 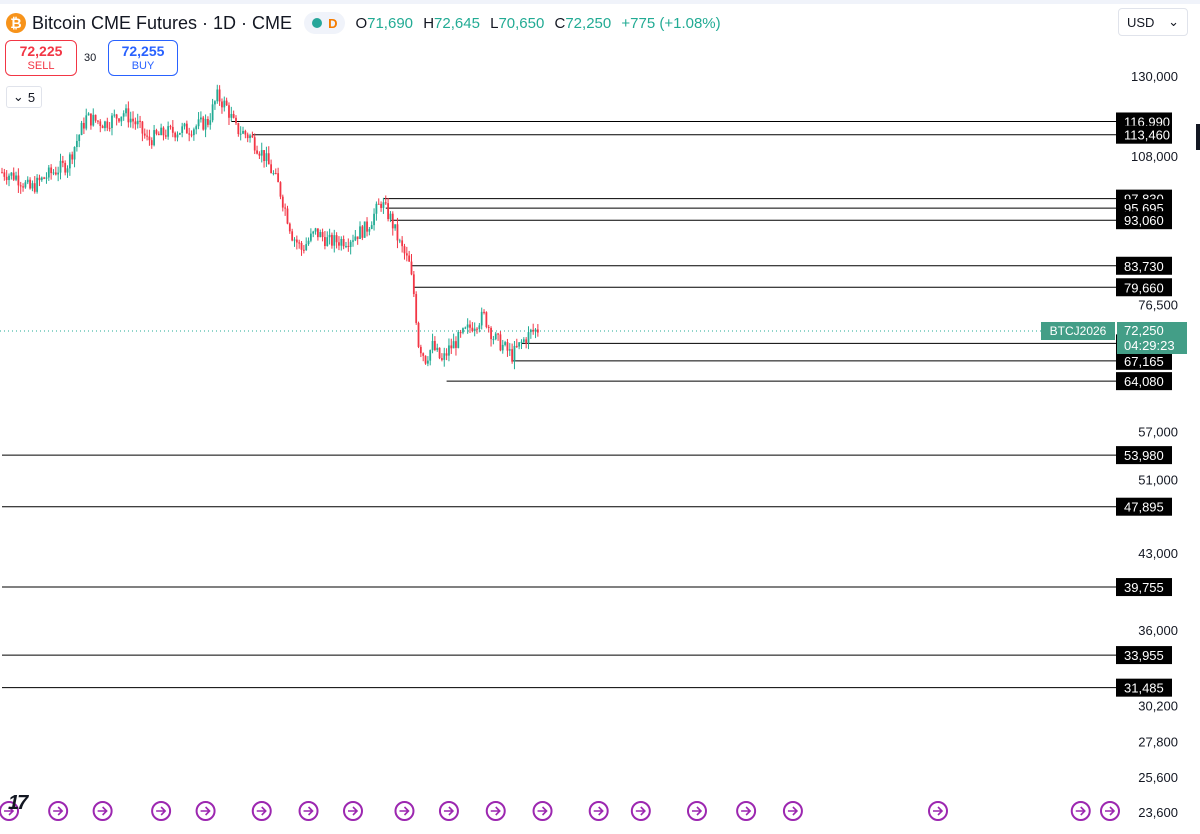 I want to click on high-value: 72,645, so click(x=457, y=23).